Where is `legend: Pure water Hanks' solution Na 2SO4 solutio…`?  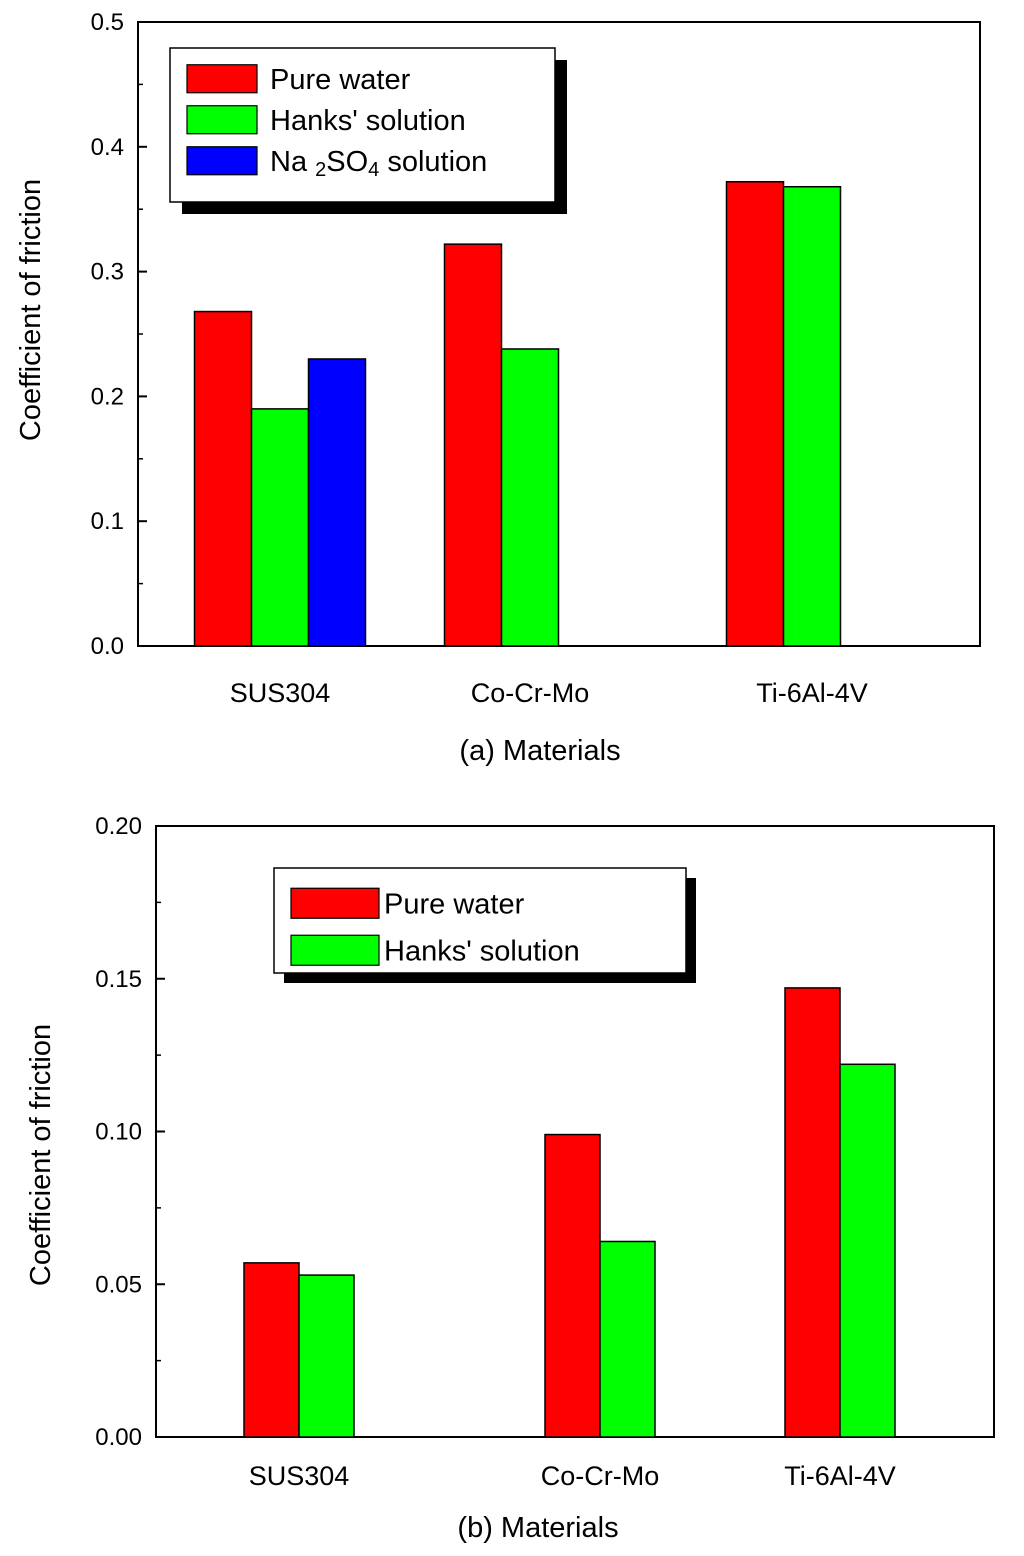 legend: Pure water Hanks' solution Na 2SO4 solutio… is located at coordinates (368, 130).